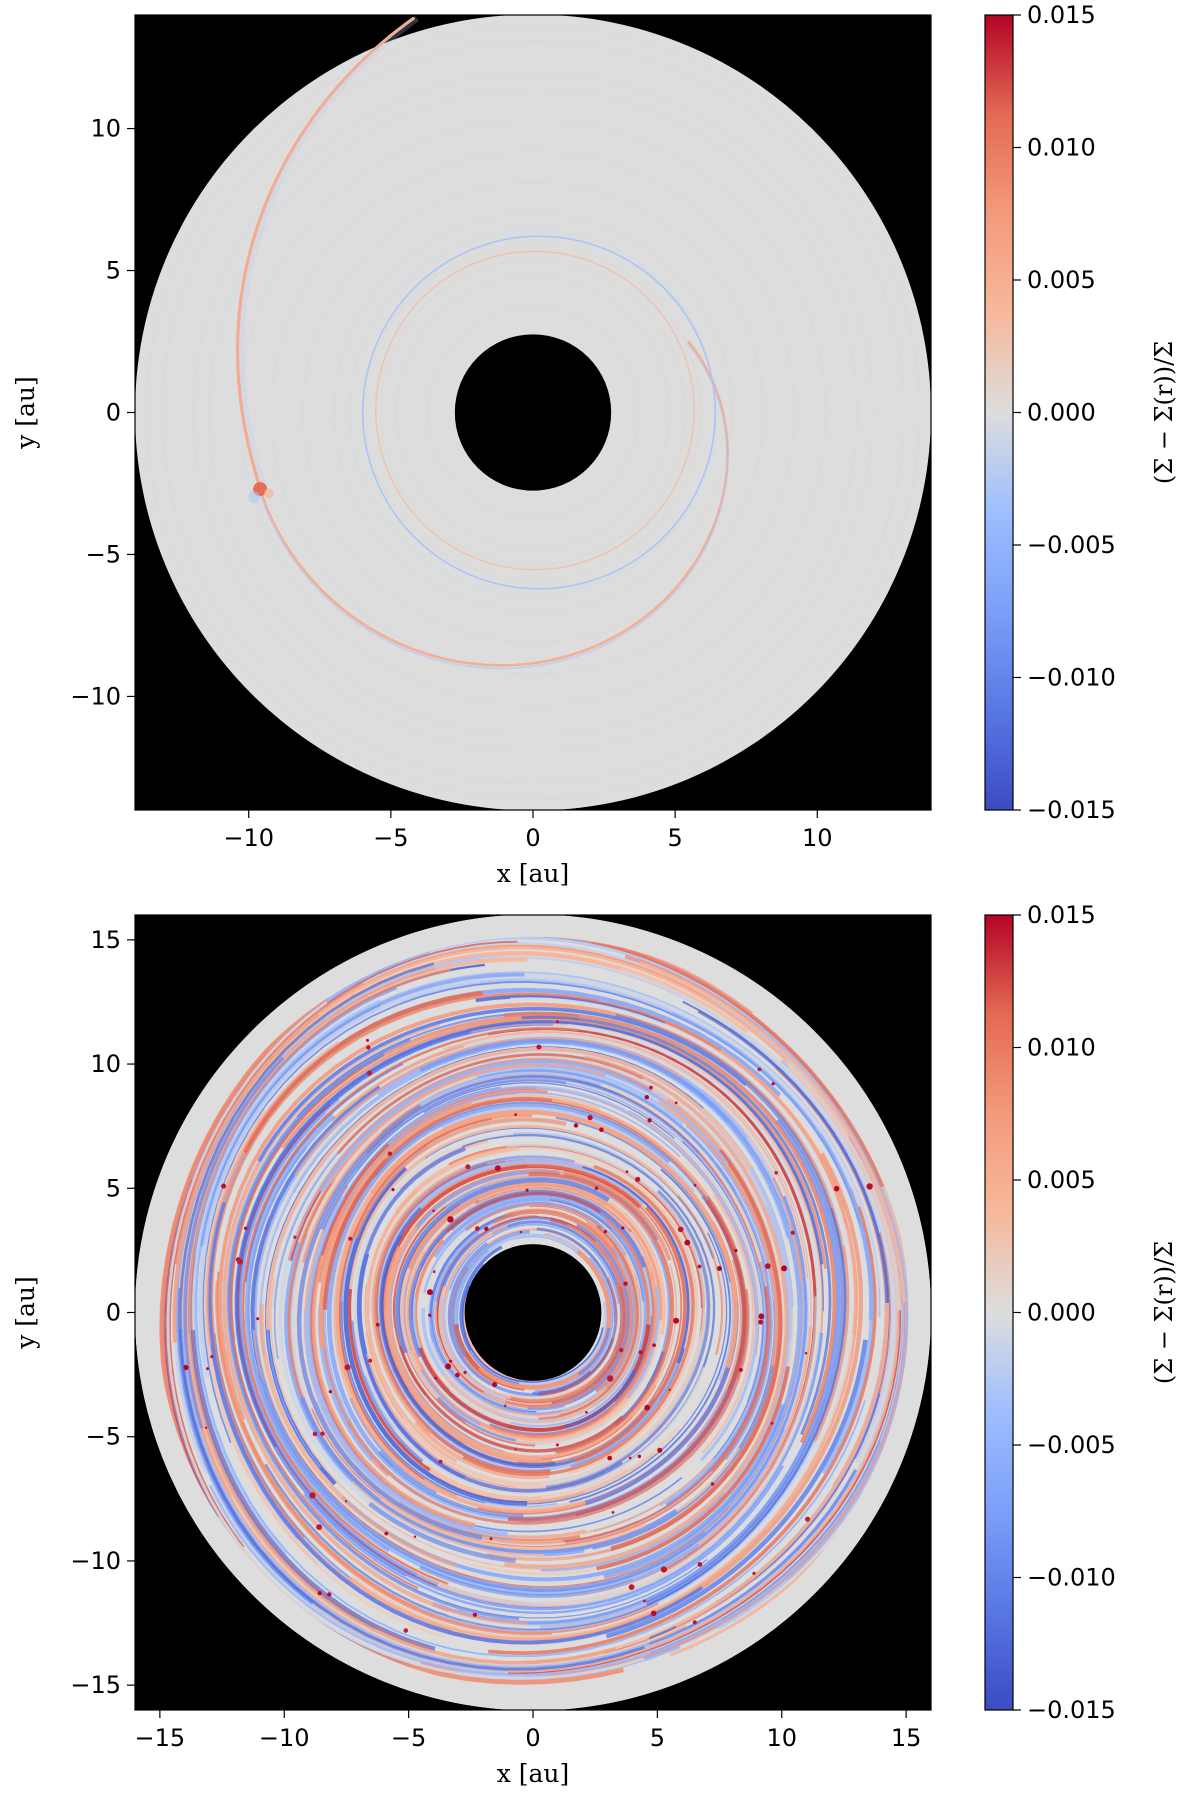 Image resolution: width=1200 pixels, height=1811 pixels. What do you see at coordinates (105, 940) in the screenshot?
I see `y-tick-label: 15` at bounding box center [105, 940].